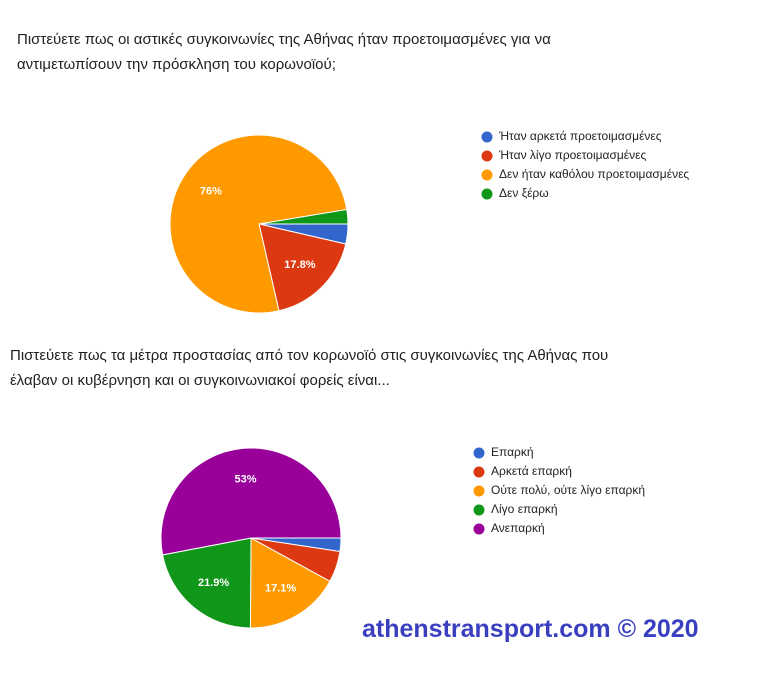  I want to click on legend-label: Δεν ήταν καθόλου προετοιμασμένες, so click(594, 174).